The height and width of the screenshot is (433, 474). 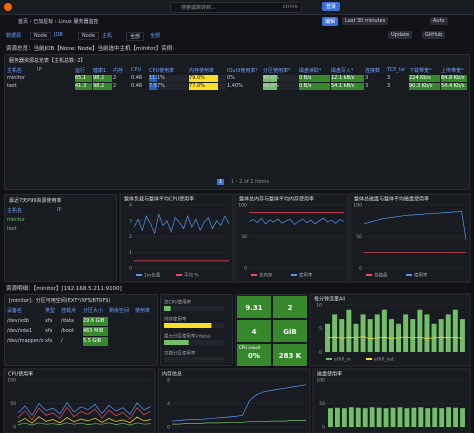 I want to click on gauge-panel: 总CPU使用率 内存使用率 最大分区使用率(/data) 交换分区使用率, so click(x=196, y=330).